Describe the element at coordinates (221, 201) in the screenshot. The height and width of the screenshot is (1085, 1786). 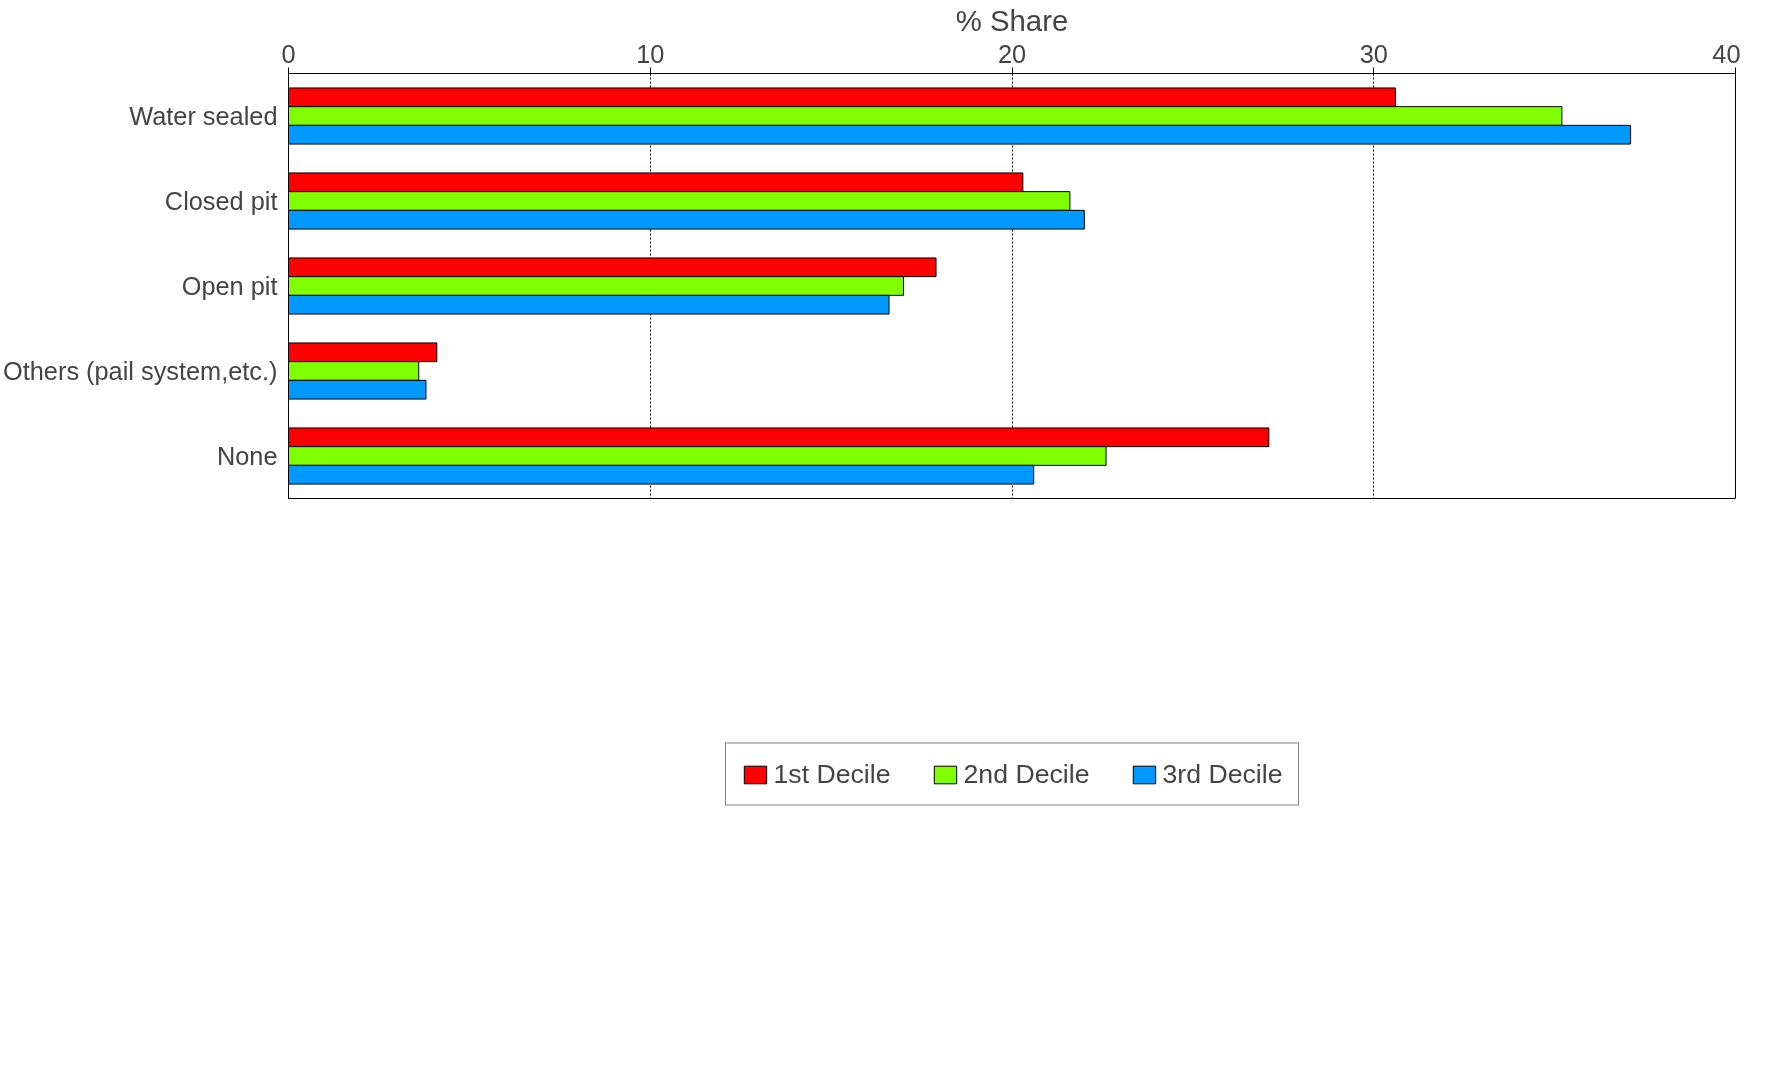
I see `y-tick-label: Closed pit` at that location.